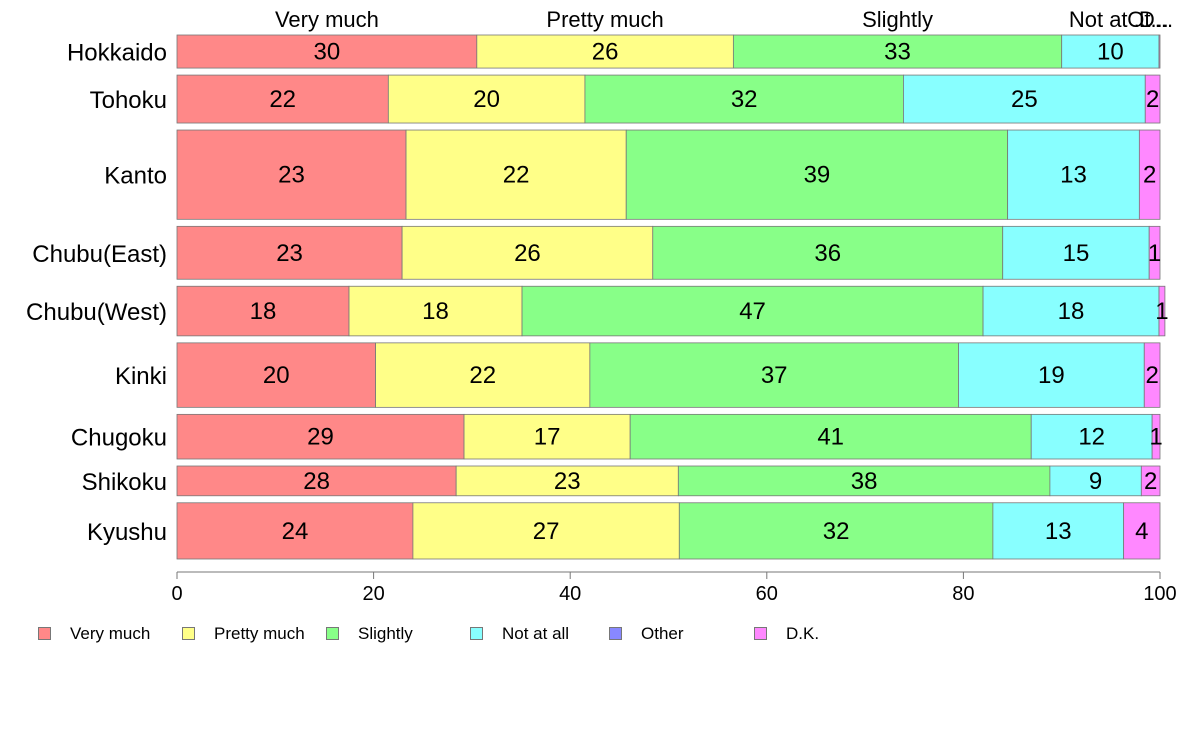 The width and height of the screenshot is (1188, 736). I want to click on data-label: 36, so click(827, 253).